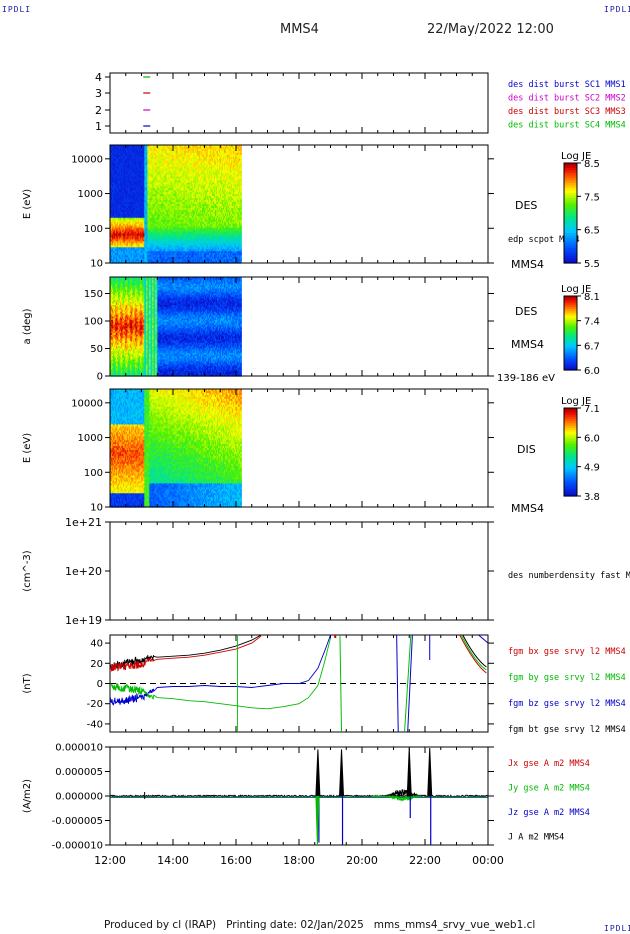 This screenshot has height=934, width=630. I want to click on burst-y-tick-label: 4, so click(98, 77).